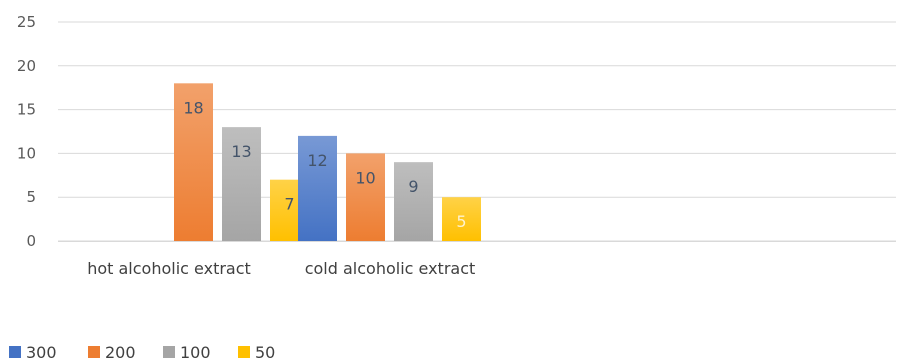 The image size is (897, 363). I want to click on x-category-label: cold alcoholic extract, so click(390, 268).